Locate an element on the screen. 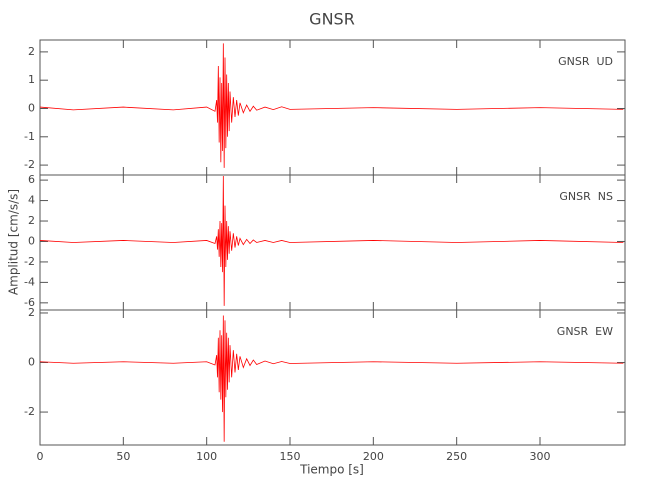 The height and width of the screenshot is (500, 650). y-tick-label: 4 is located at coordinates (31, 200).